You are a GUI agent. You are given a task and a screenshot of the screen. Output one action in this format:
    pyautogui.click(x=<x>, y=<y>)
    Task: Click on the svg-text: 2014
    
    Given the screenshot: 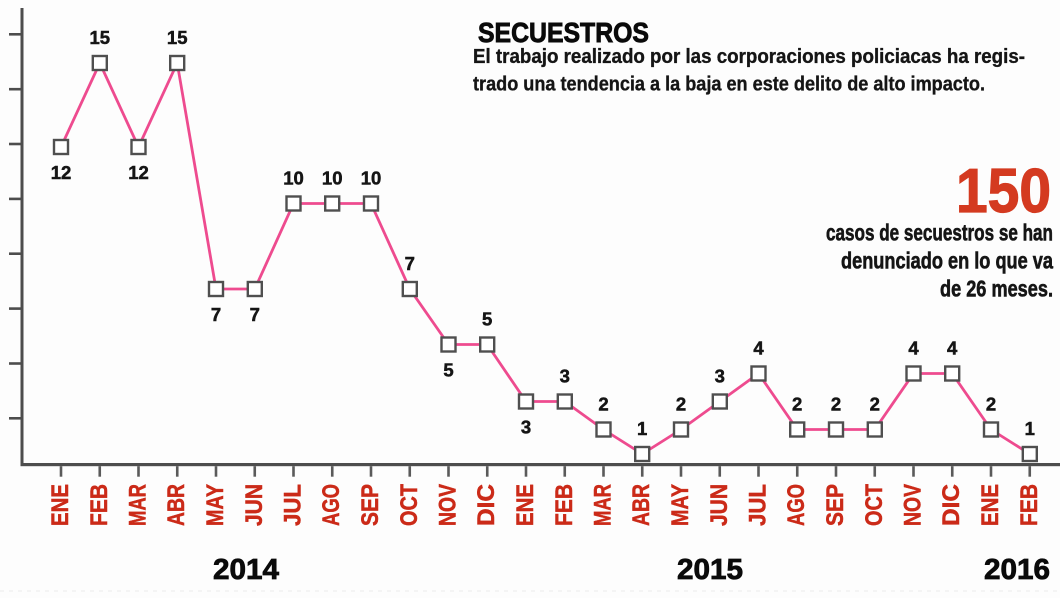 What is the action you would take?
    pyautogui.click(x=246, y=570)
    